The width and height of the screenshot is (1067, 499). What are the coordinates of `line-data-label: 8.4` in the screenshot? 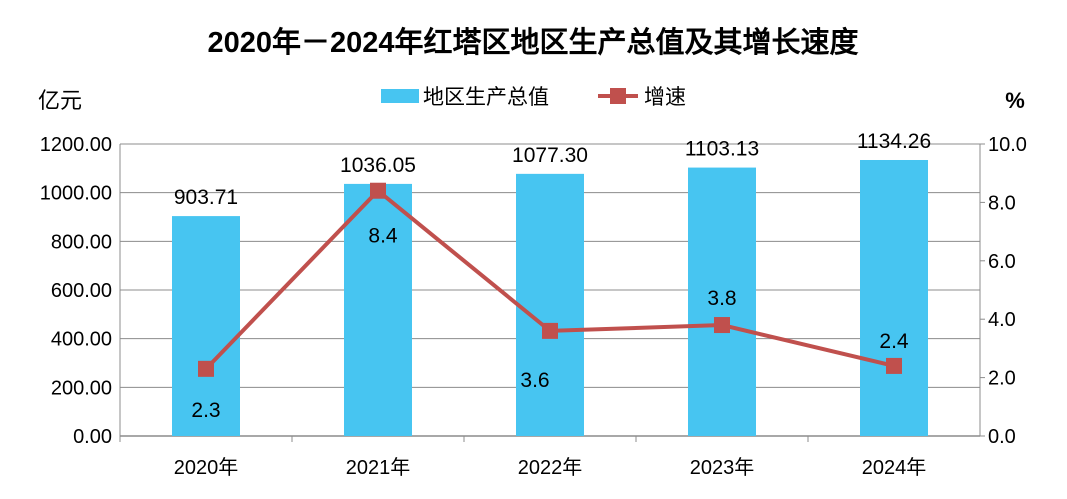 It's located at (383, 236).